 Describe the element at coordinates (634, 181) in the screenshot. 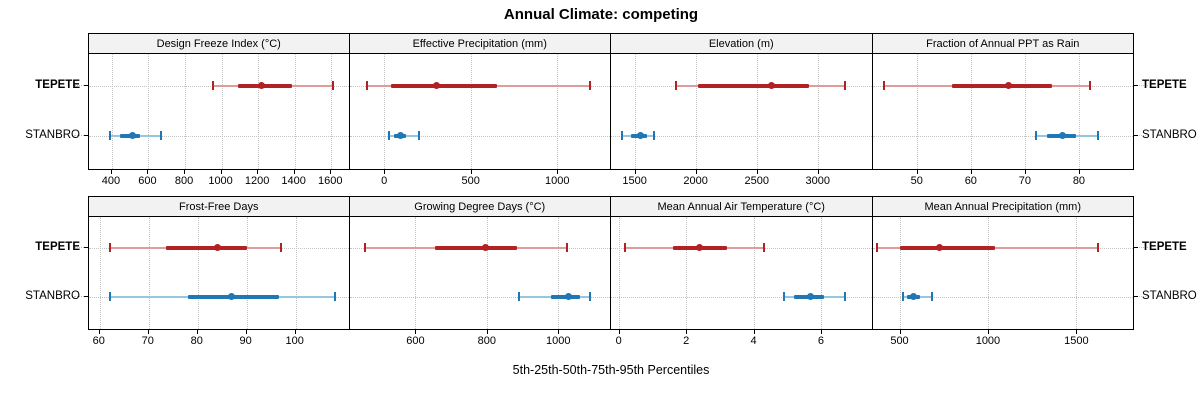

I see `axis-tick-label: 1500` at that location.